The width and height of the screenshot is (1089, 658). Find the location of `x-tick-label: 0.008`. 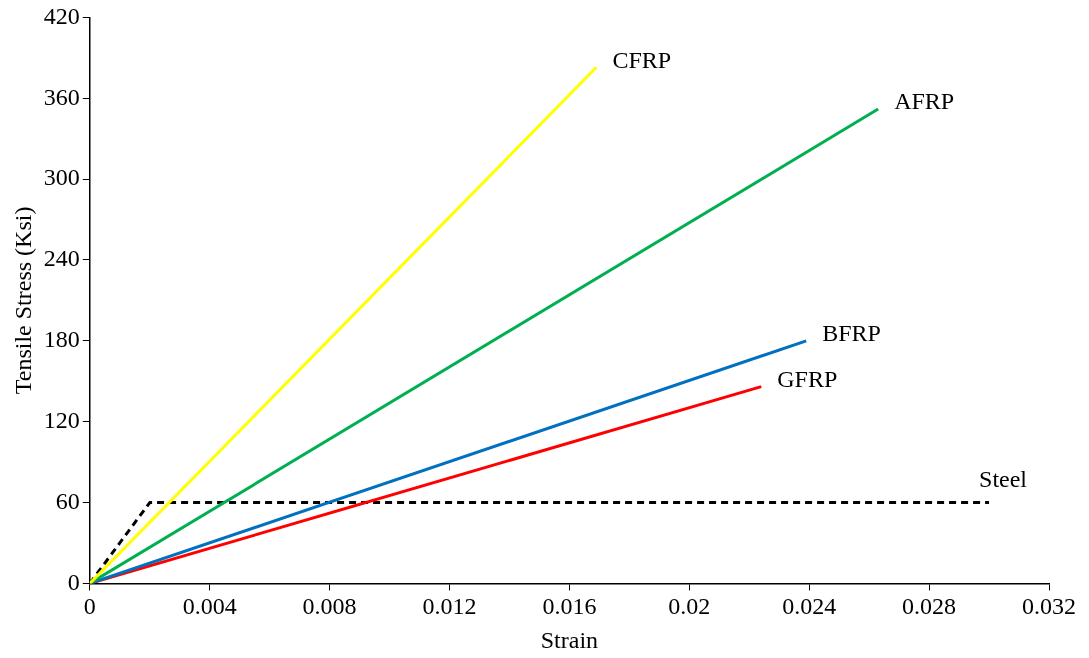

x-tick-label: 0.008 is located at coordinates (329, 606).